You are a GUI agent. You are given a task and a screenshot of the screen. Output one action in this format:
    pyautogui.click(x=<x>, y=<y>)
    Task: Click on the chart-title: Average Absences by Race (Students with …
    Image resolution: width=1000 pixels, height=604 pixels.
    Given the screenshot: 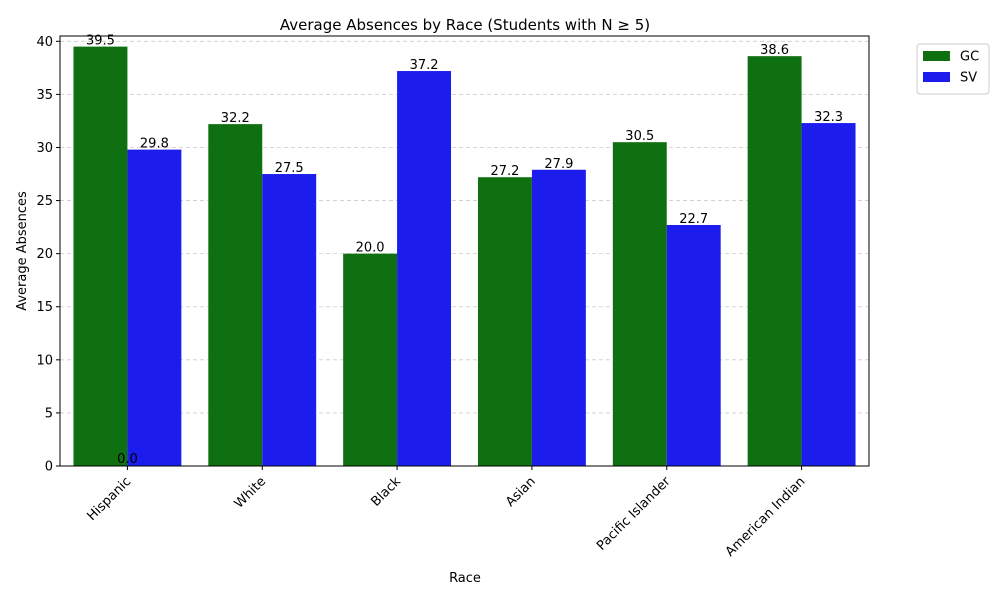 What is the action you would take?
    pyautogui.click(x=465, y=25)
    